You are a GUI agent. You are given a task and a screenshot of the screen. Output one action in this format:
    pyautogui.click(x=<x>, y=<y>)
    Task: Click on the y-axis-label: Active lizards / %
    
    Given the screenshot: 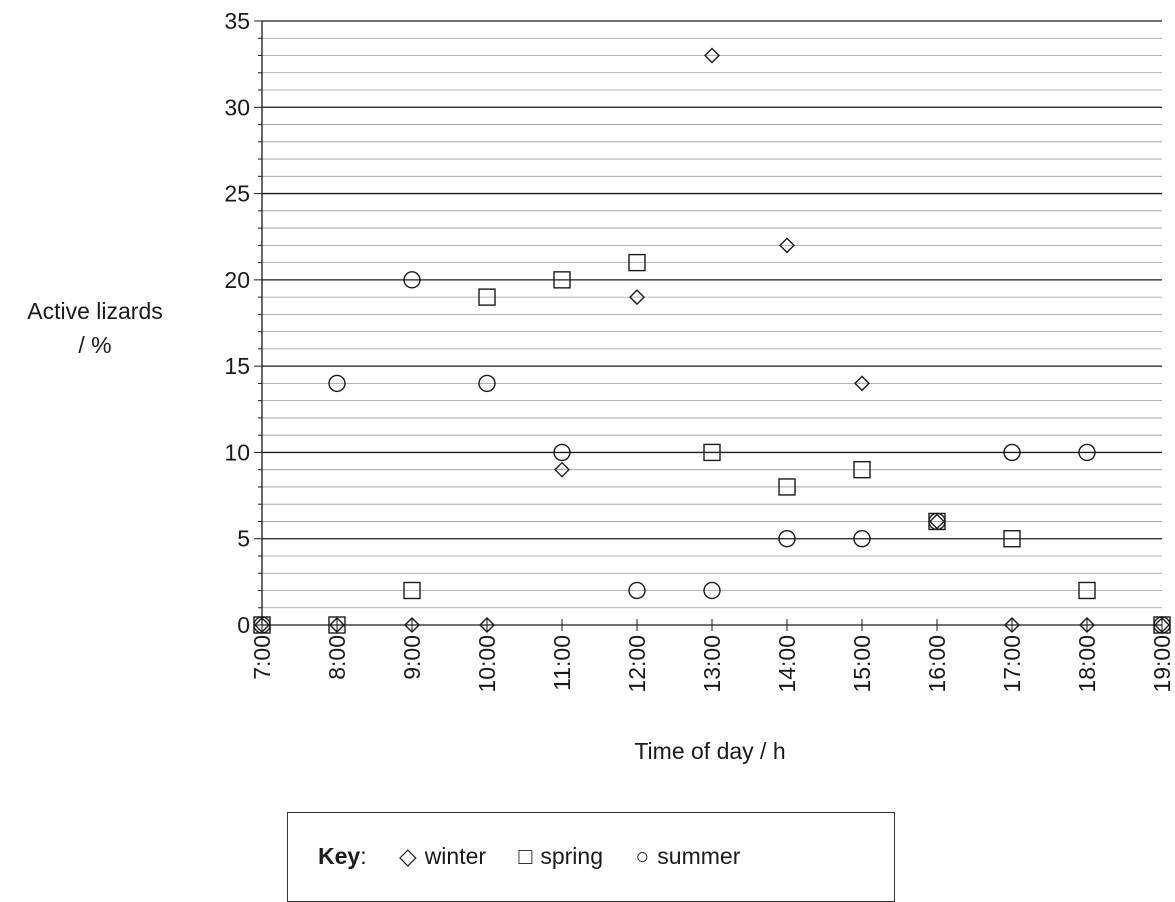 What is the action you would take?
    pyautogui.click(x=95, y=328)
    